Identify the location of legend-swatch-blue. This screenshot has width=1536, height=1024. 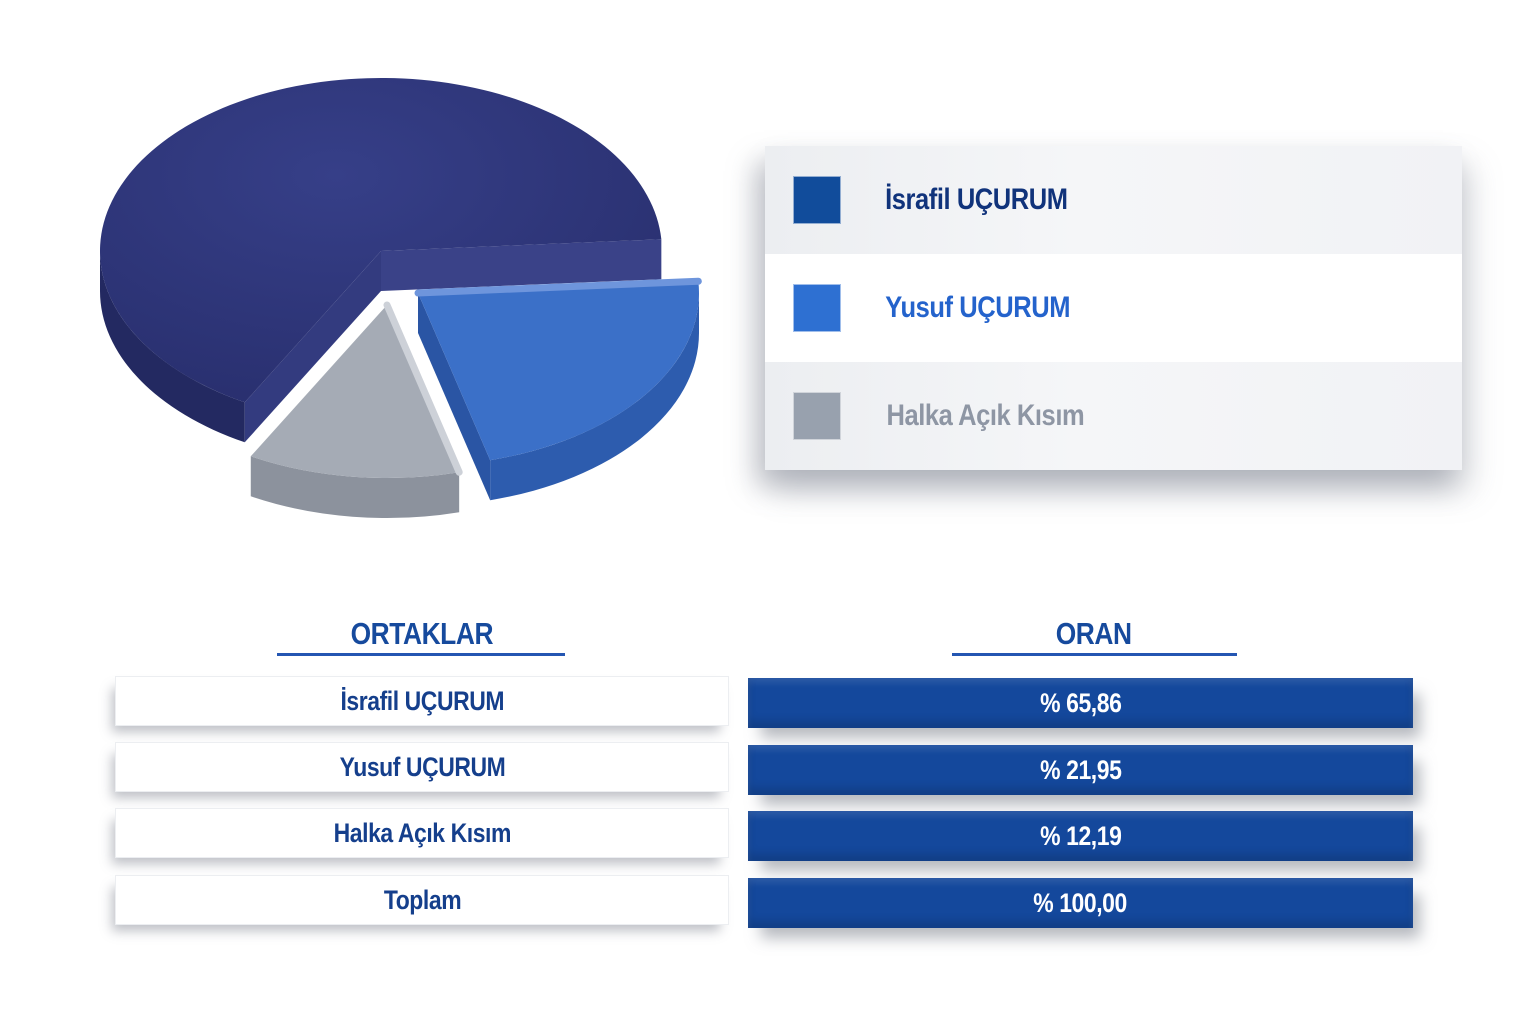
(817, 308).